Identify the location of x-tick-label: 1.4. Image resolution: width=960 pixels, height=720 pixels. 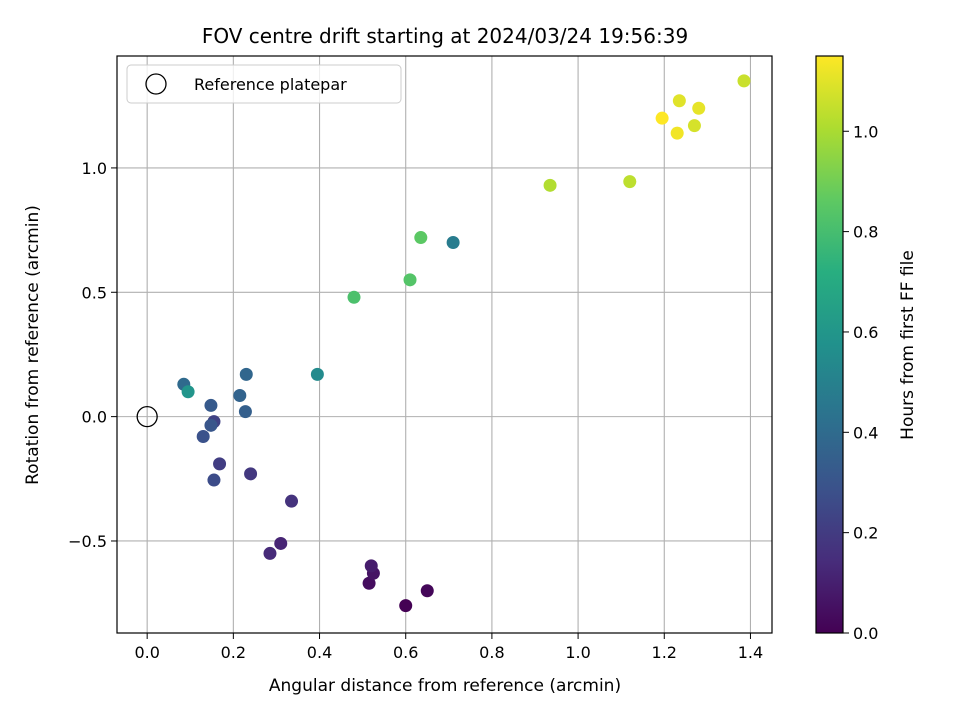
(750, 652).